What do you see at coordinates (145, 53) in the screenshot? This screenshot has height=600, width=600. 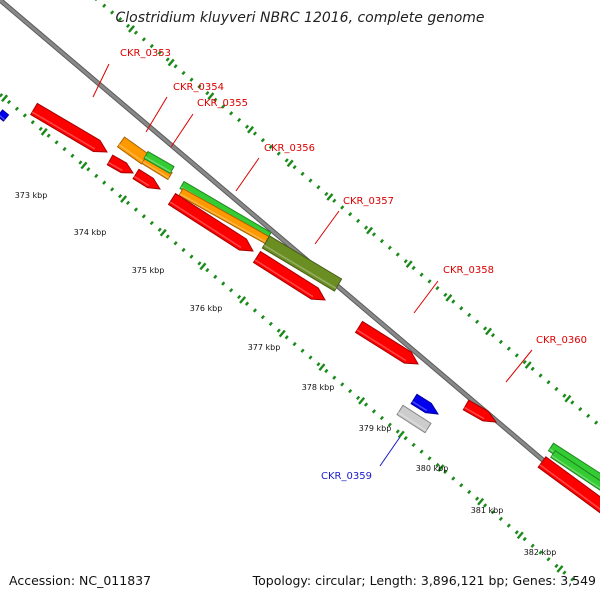 I see `gene-label-ckr-0353: CKR_0353` at bounding box center [145, 53].